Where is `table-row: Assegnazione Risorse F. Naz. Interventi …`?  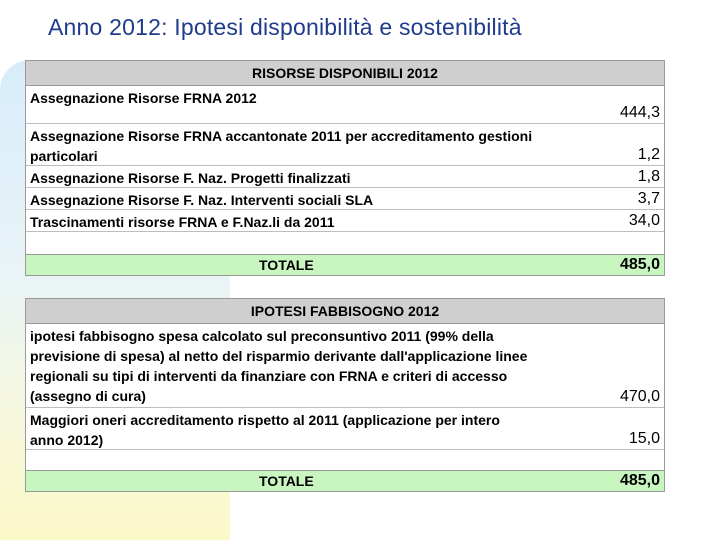 table-row: Assegnazione Risorse F. Naz. Interventi … is located at coordinates (345, 199).